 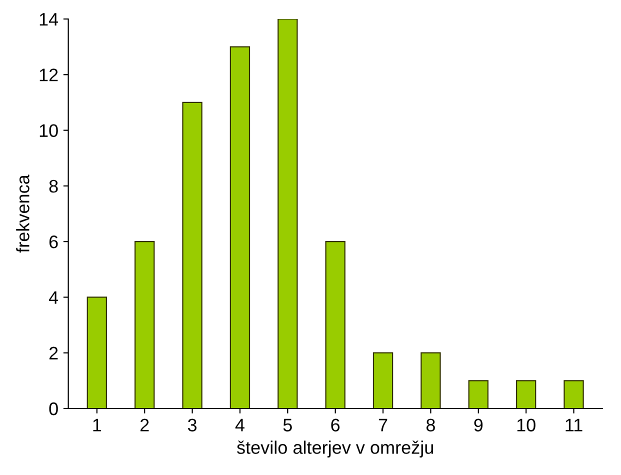 I want to click on y-tick-label: 14, so click(x=49, y=19).